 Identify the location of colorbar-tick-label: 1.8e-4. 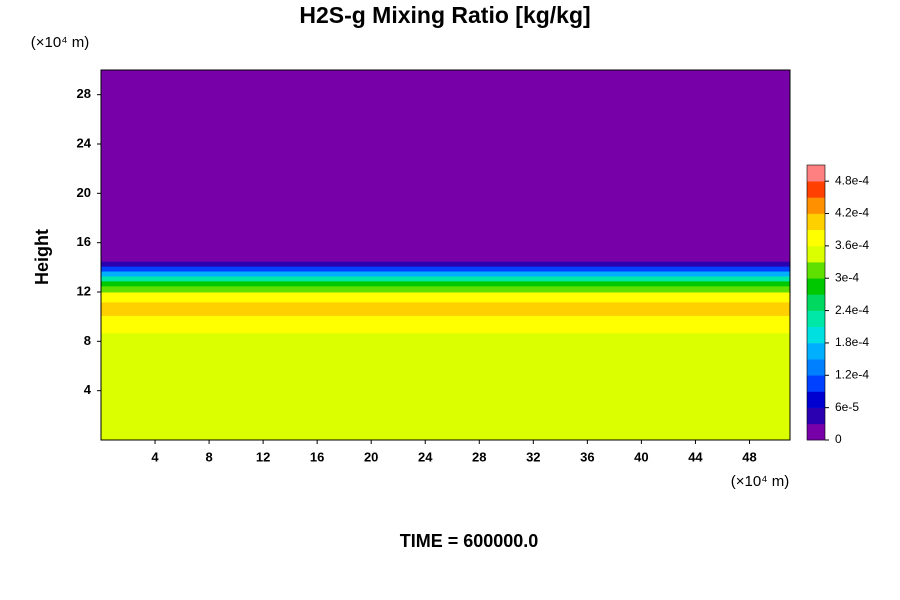
(852, 342).